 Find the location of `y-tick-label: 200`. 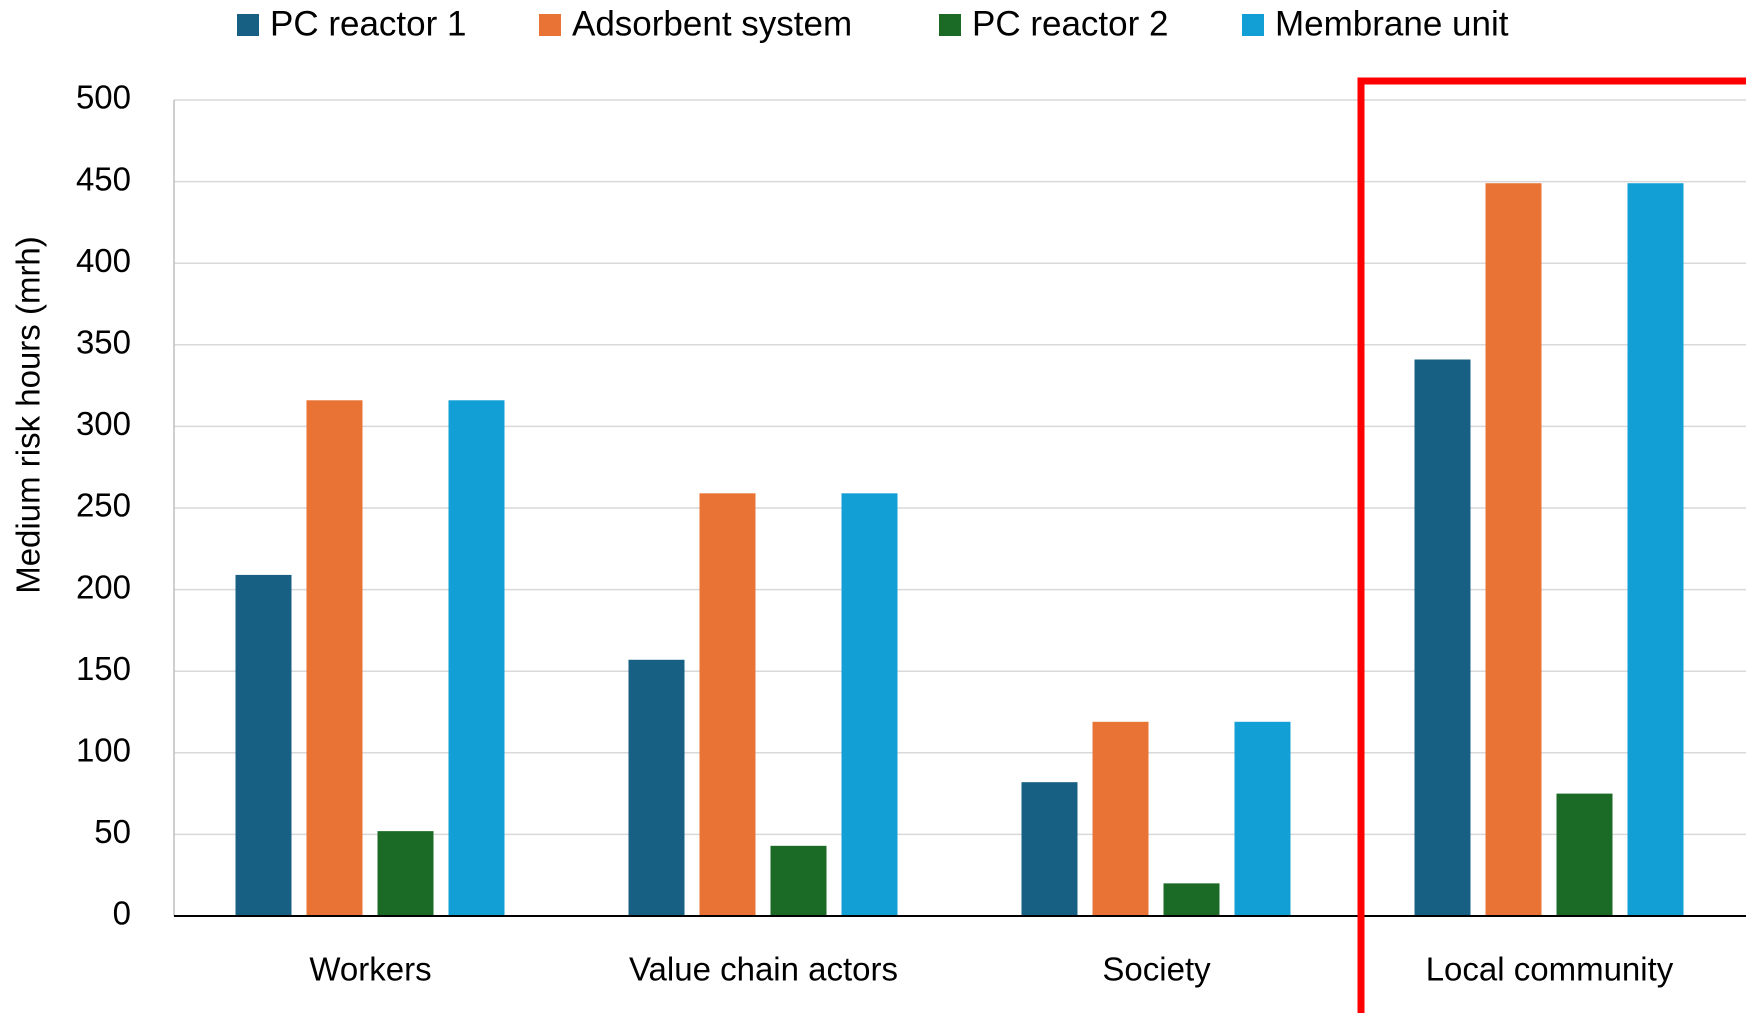

y-tick-label: 200 is located at coordinates (103, 586).